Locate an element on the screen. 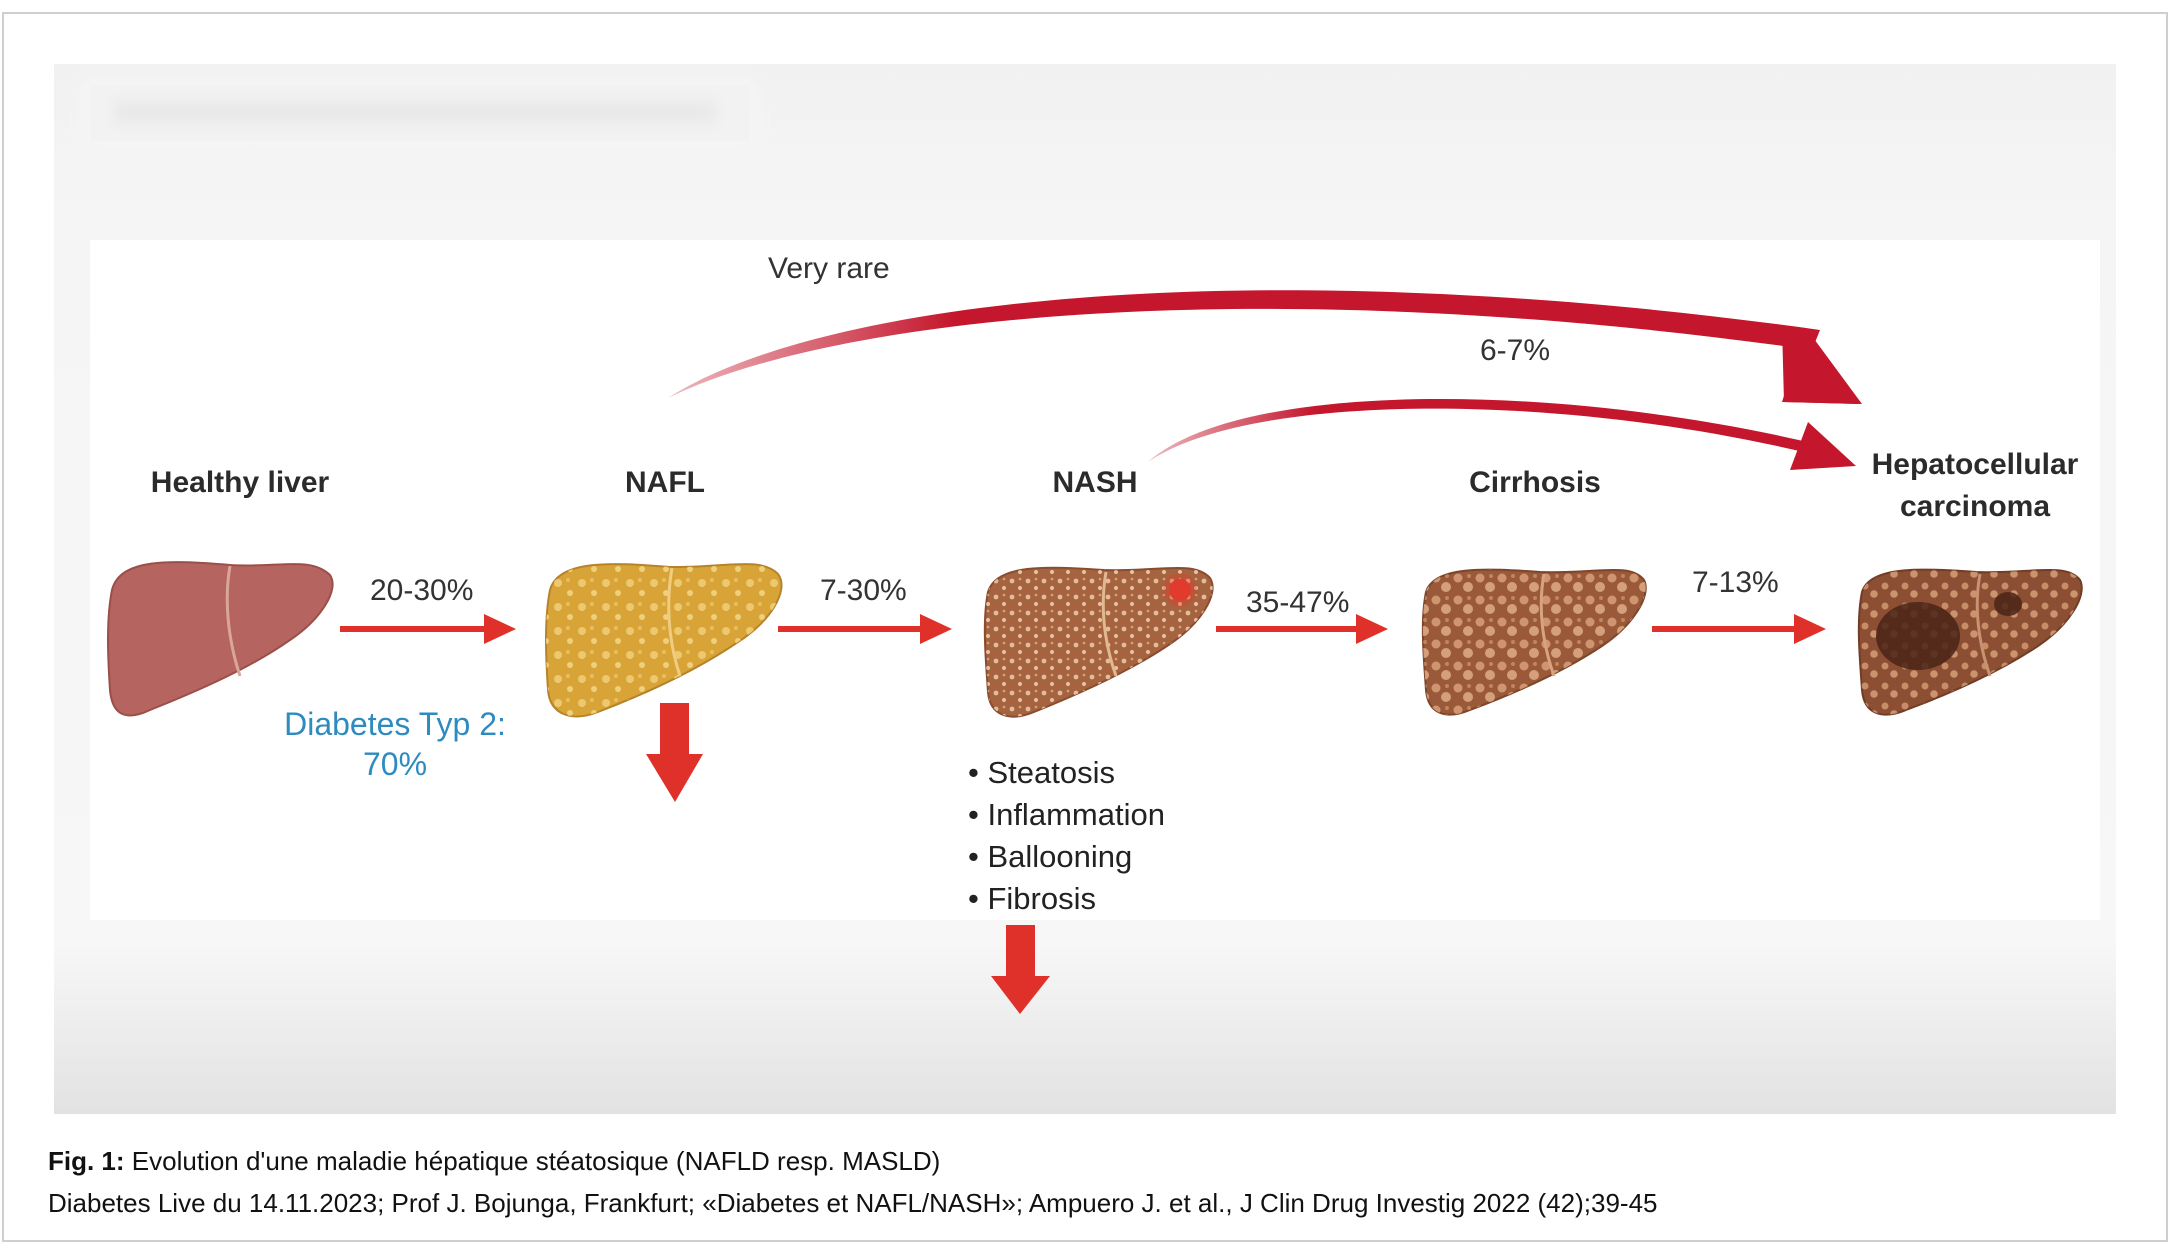 The image size is (2173, 1247). pct-healthy-to-nafl: 20-30% is located at coordinates (422, 590).